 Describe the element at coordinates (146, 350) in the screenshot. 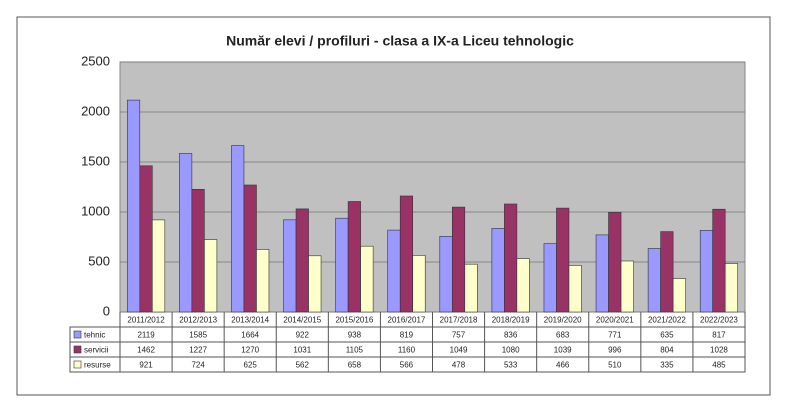

I see `table-value: 1462` at that location.